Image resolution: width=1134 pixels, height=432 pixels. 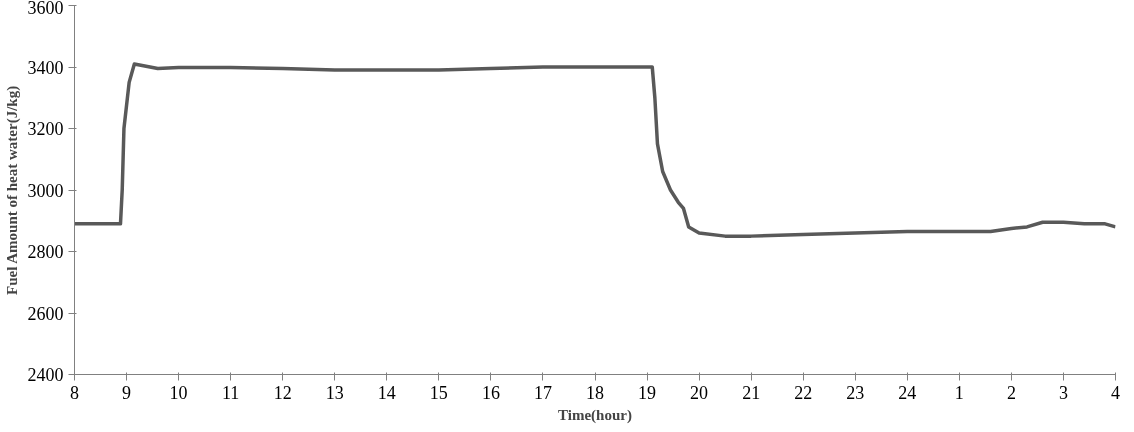 I want to click on y-tick-label: 2800, so click(x=45, y=252).